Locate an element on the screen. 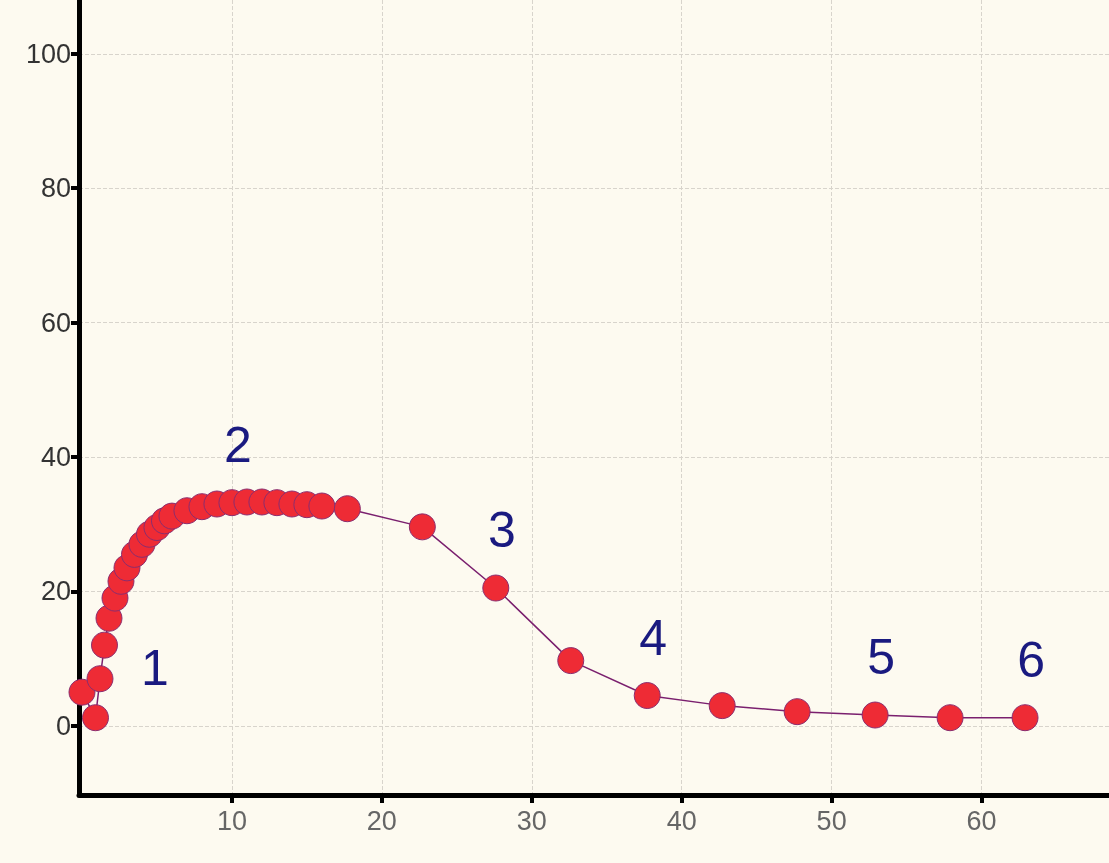 This screenshot has width=1109, height=863. y-tick-label: 100 is located at coordinates (48, 53).